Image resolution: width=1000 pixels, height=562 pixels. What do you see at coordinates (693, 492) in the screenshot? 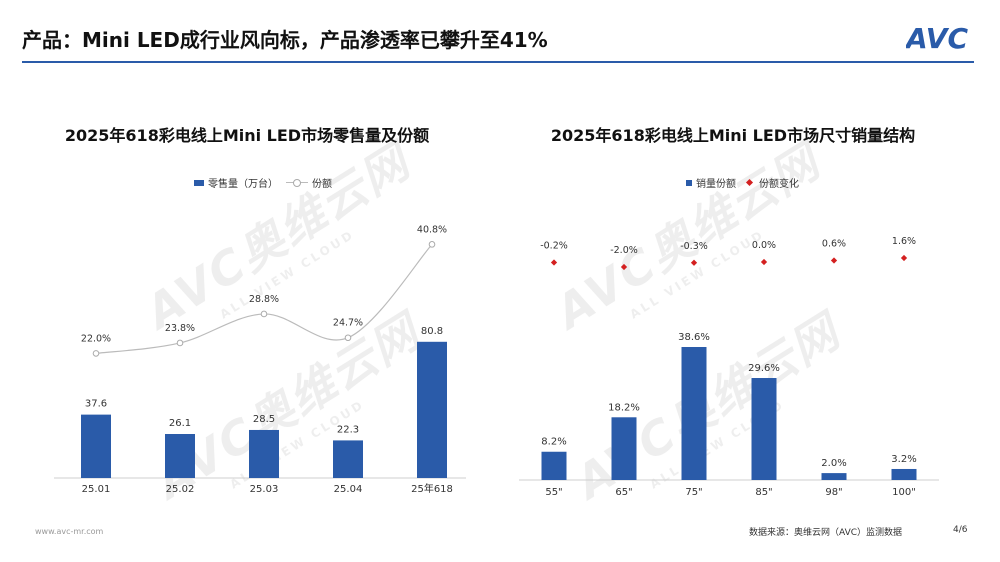
I see `x-tick-label: 75"` at bounding box center [693, 492].